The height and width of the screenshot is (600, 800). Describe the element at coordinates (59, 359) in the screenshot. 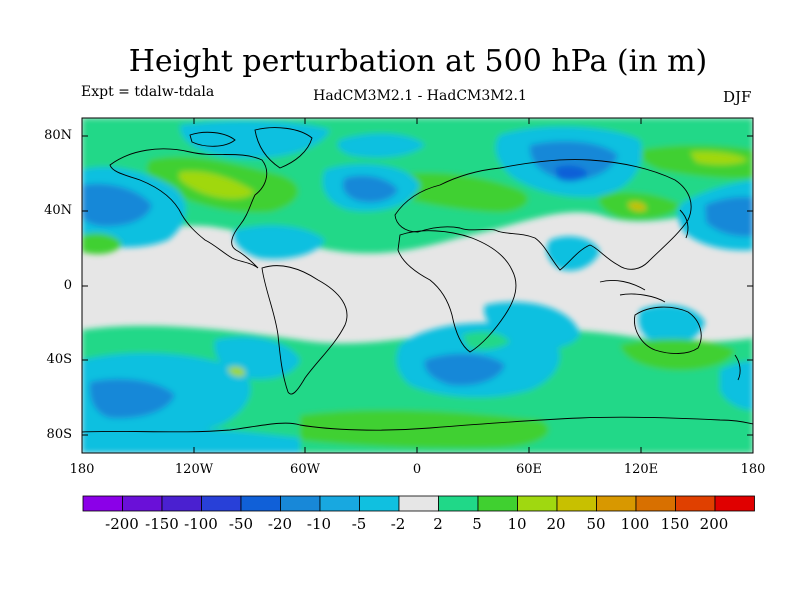

I see `lat-tick-40s: 40S` at that location.